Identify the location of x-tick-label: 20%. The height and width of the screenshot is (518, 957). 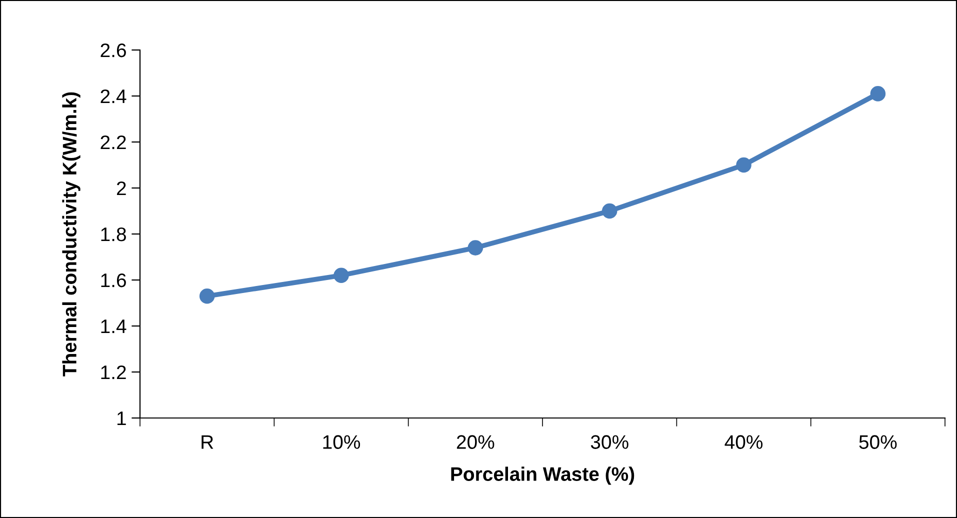
(475, 442).